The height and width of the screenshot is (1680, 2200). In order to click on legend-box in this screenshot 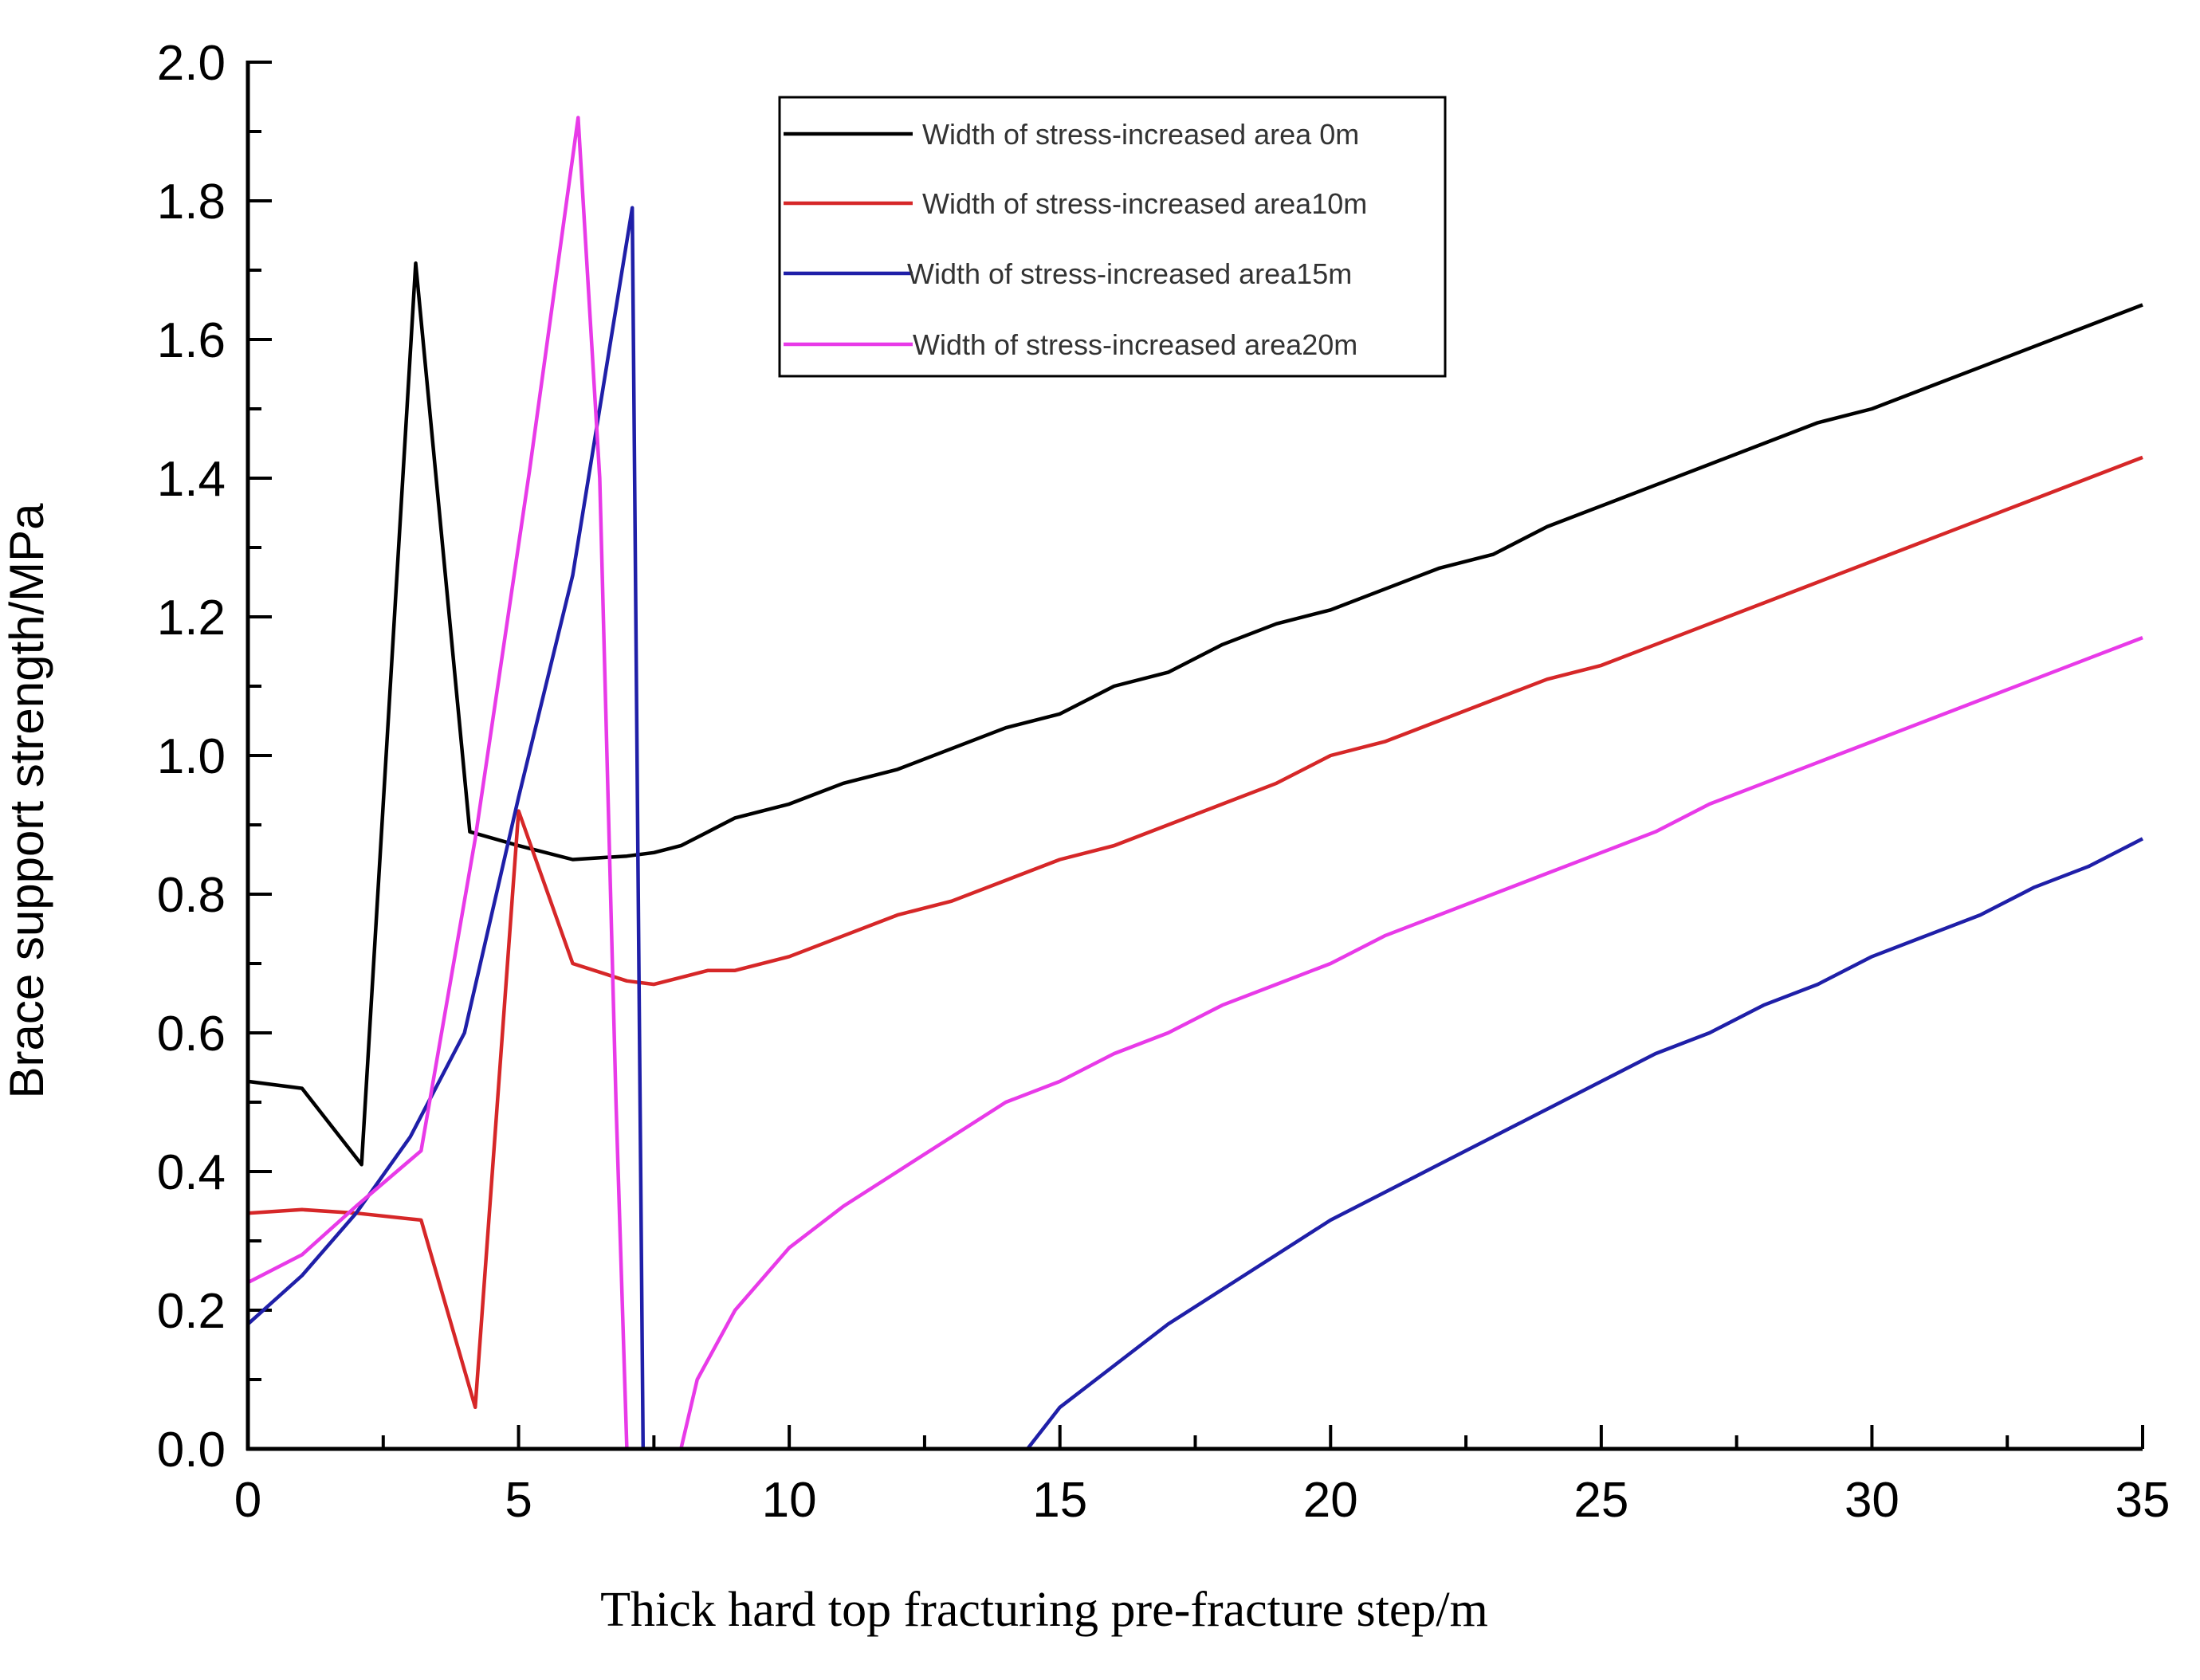, I will do `click(1112, 237)`.